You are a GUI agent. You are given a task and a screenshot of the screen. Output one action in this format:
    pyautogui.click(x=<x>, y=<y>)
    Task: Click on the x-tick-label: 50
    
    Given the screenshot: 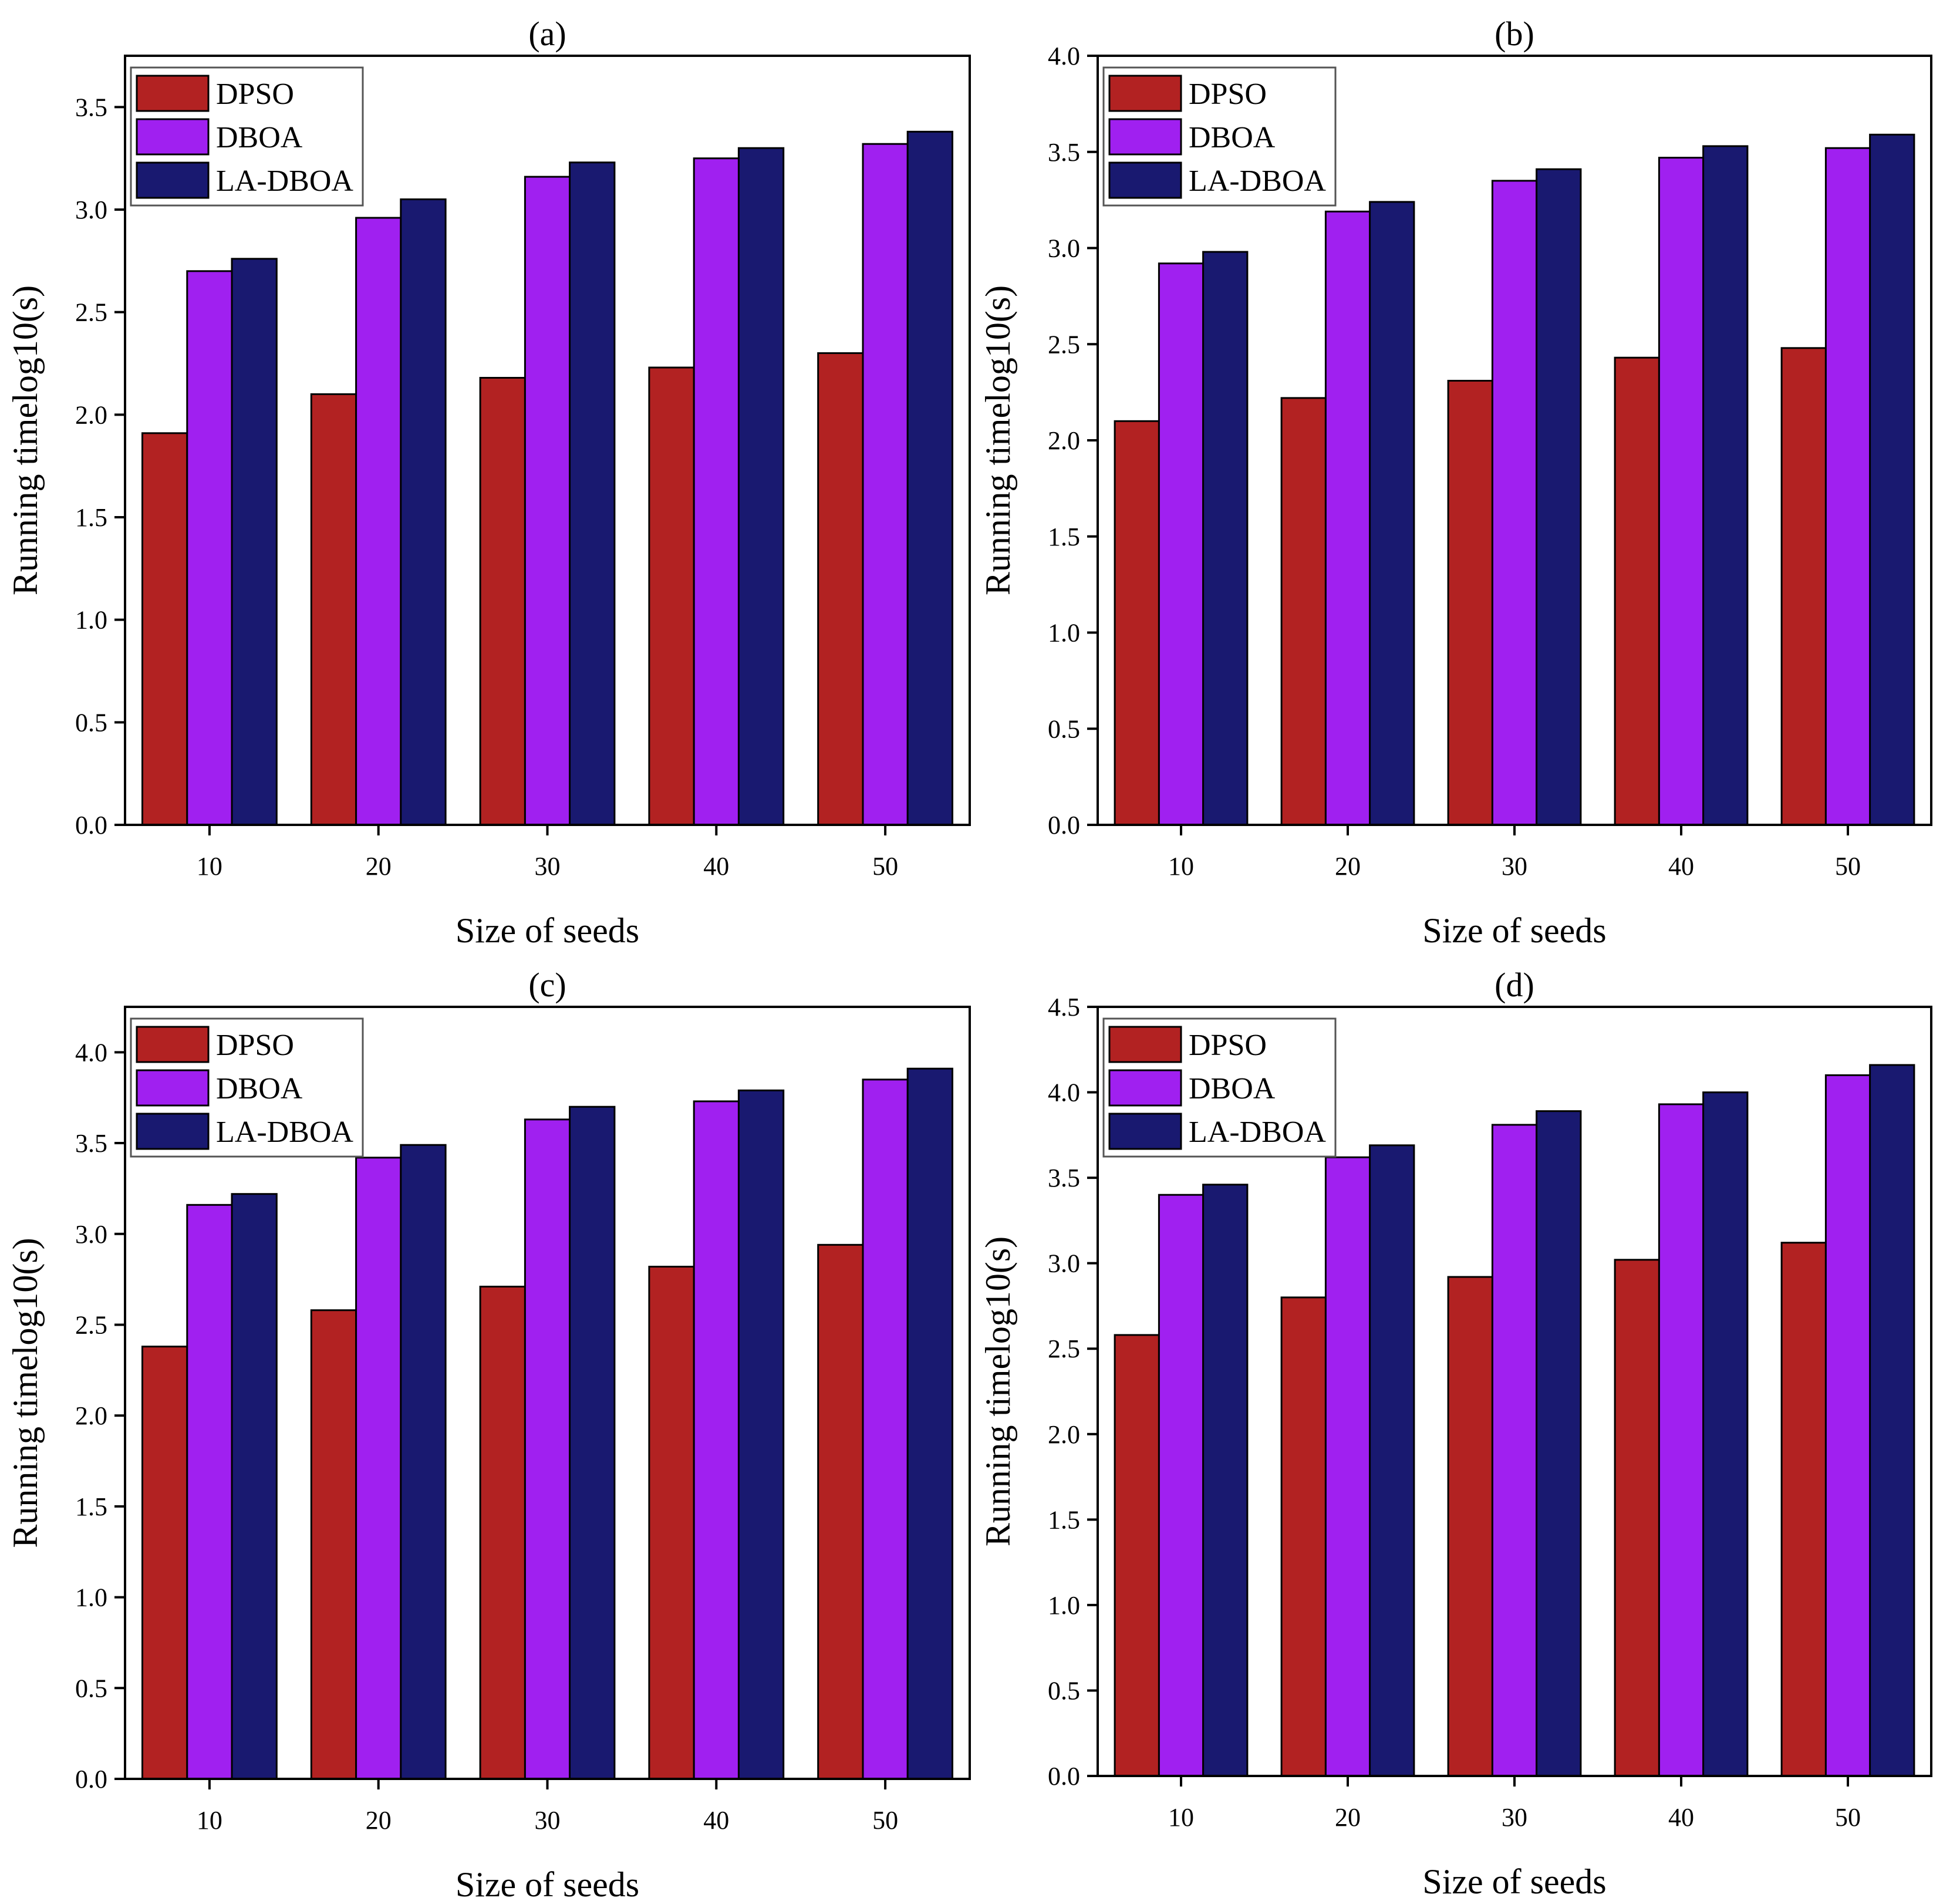 What is the action you would take?
    pyautogui.click(x=885, y=1820)
    